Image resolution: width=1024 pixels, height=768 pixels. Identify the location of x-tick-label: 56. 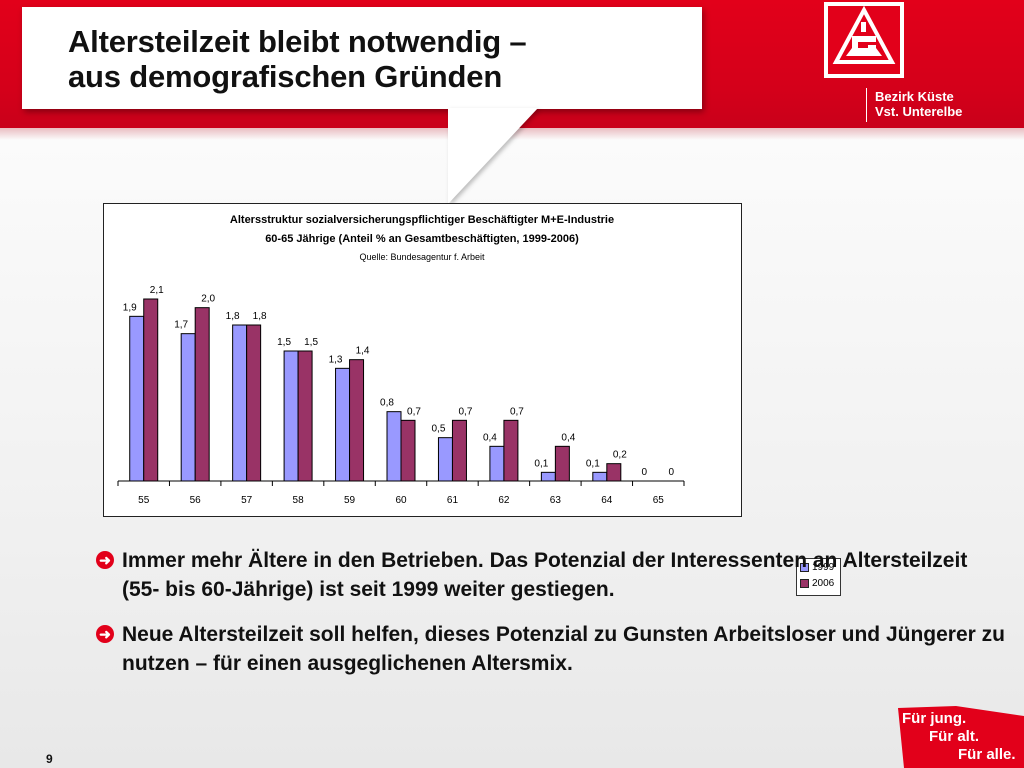
(196, 500).